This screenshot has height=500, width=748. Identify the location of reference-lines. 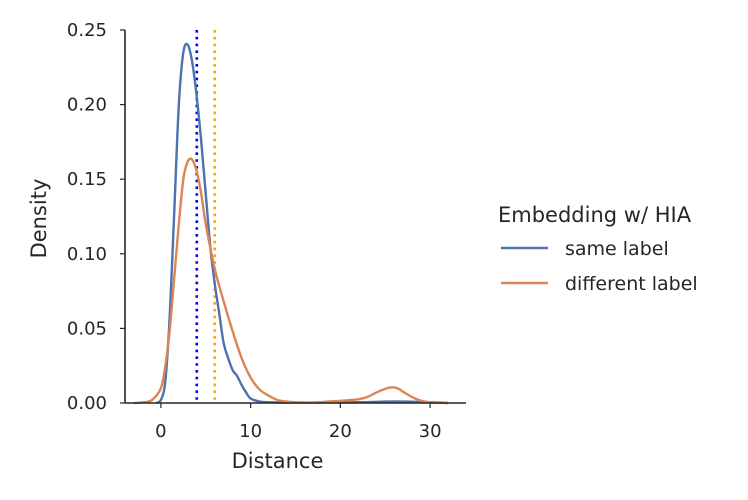
(206, 216).